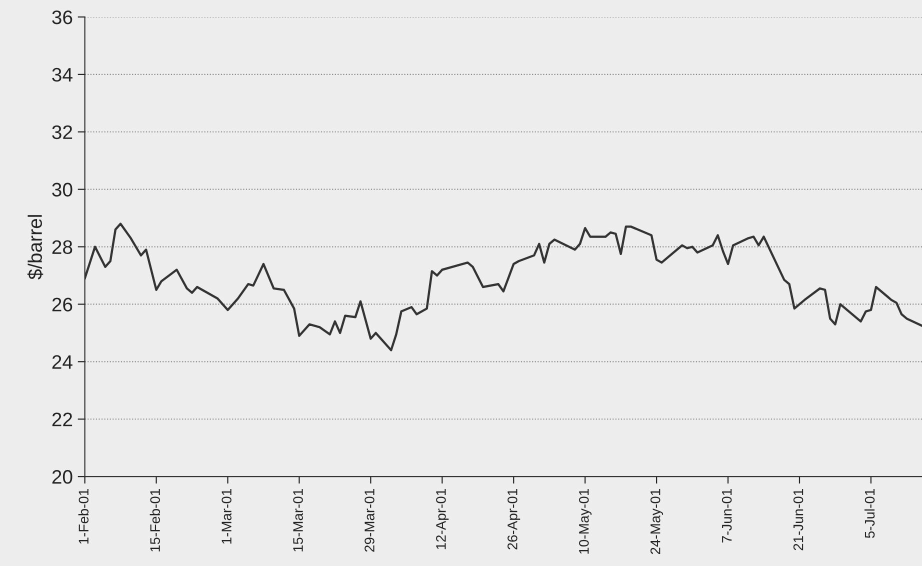  What do you see at coordinates (62, 189) in the screenshot?
I see `y-tick-label: 30` at bounding box center [62, 189].